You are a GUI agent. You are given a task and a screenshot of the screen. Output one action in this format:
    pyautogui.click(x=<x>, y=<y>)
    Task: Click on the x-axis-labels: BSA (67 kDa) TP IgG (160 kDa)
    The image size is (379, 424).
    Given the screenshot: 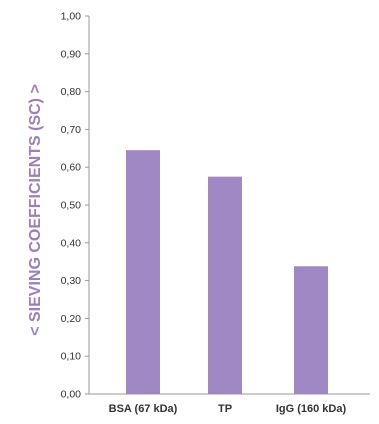 What is the action you would take?
    pyautogui.click(x=228, y=409)
    